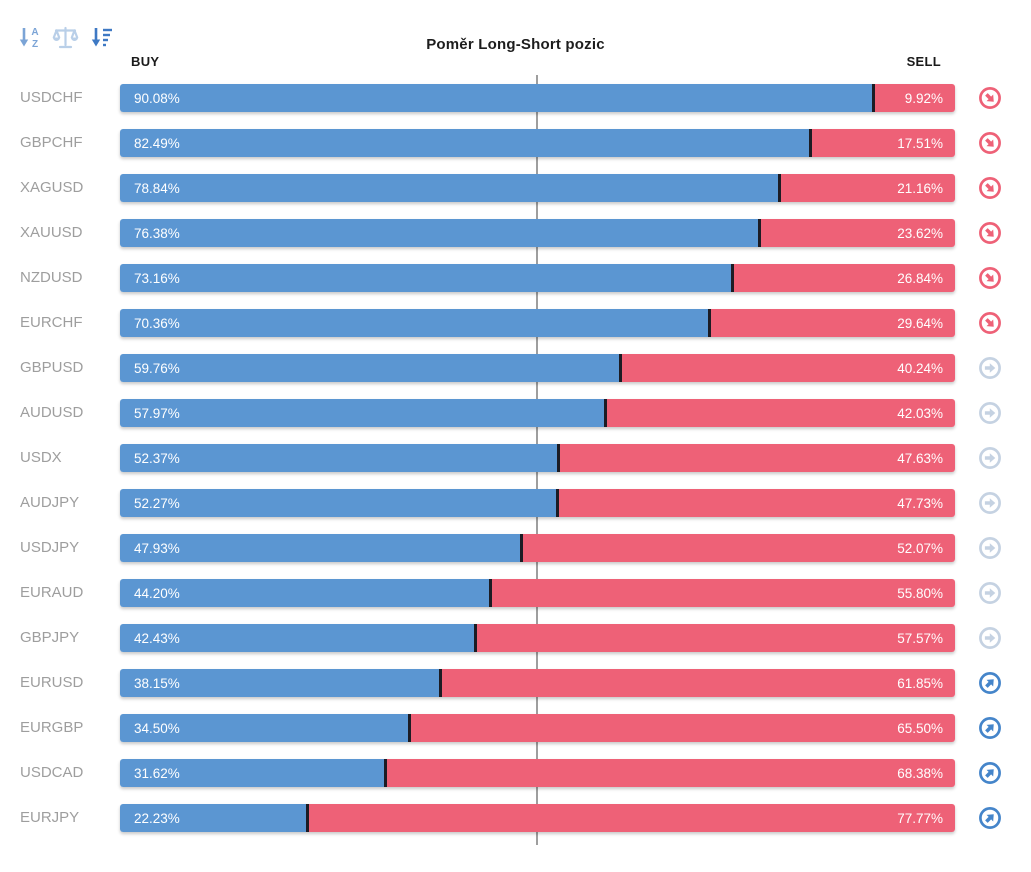  I want to click on pair-label: EURJPY, so click(50, 817).